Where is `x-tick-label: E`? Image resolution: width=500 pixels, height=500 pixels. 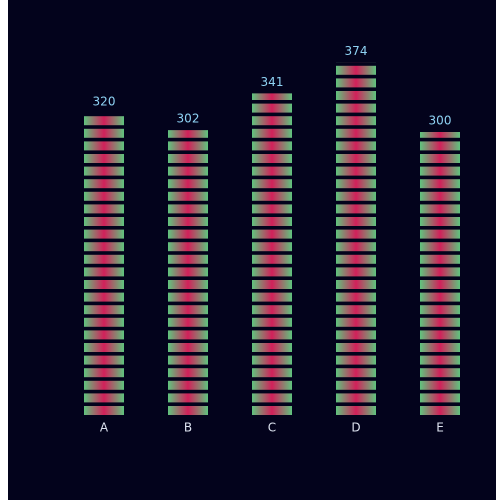 x-tick-label: E is located at coordinates (440, 428).